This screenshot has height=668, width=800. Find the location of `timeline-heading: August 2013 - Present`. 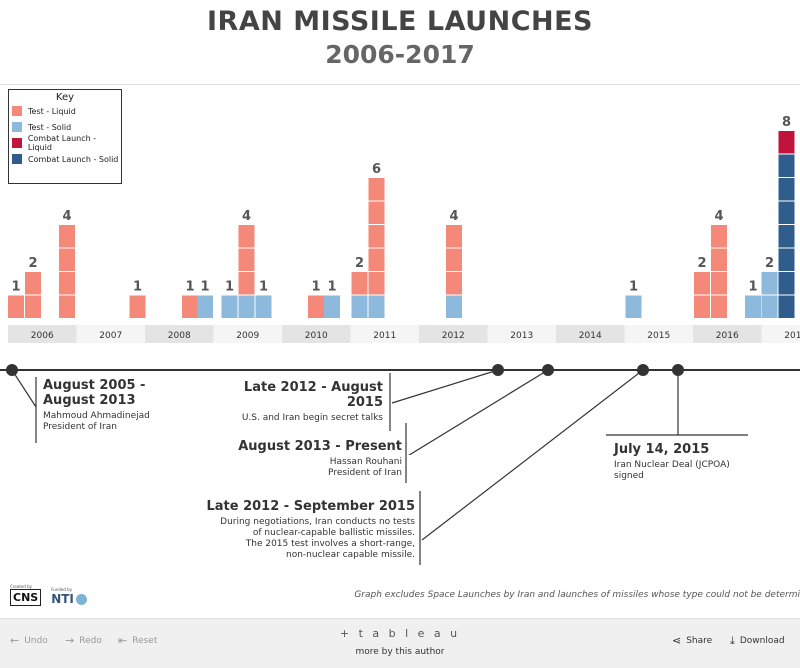

timeline-heading: August 2013 - Present is located at coordinates (316, 446).